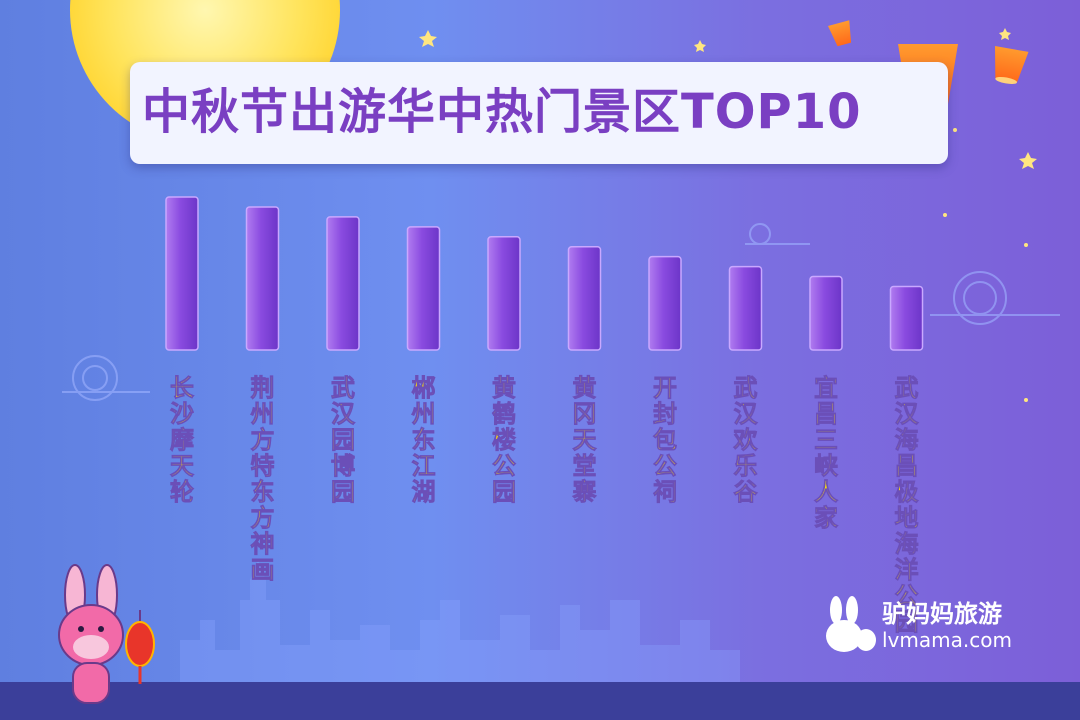  What do you see at coordinates (540, 701) in the screenshot?
I see `ground-strip` at bounding box center [540, 701].